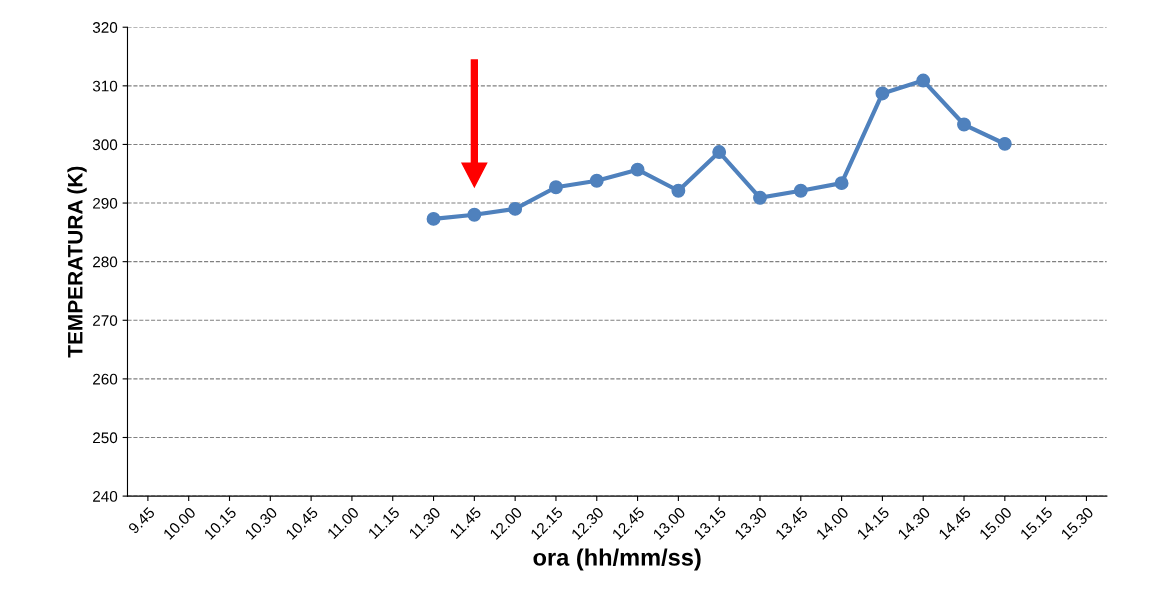 This screenshot has width=1159, height=605. I want to click on y-tick-label: 290, so click(105, 203).